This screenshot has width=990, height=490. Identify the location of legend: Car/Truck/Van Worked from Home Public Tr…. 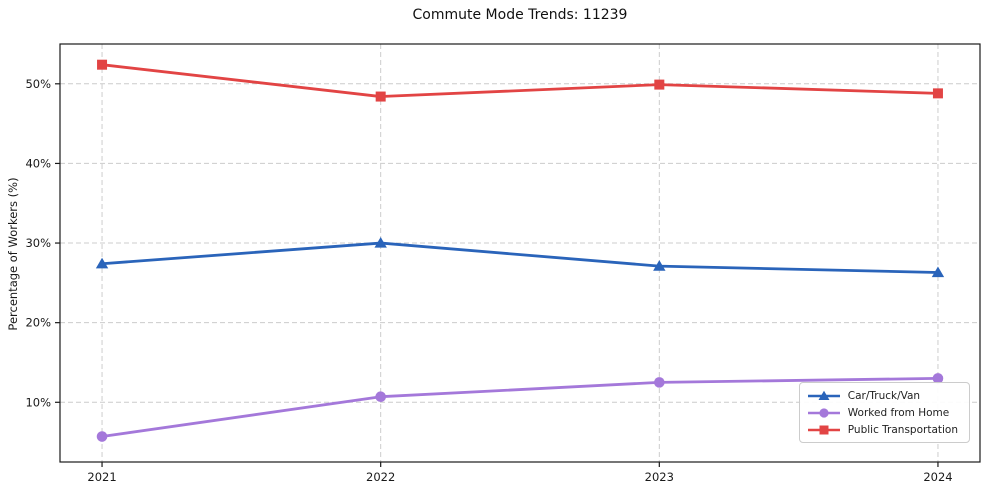
(884, 412).